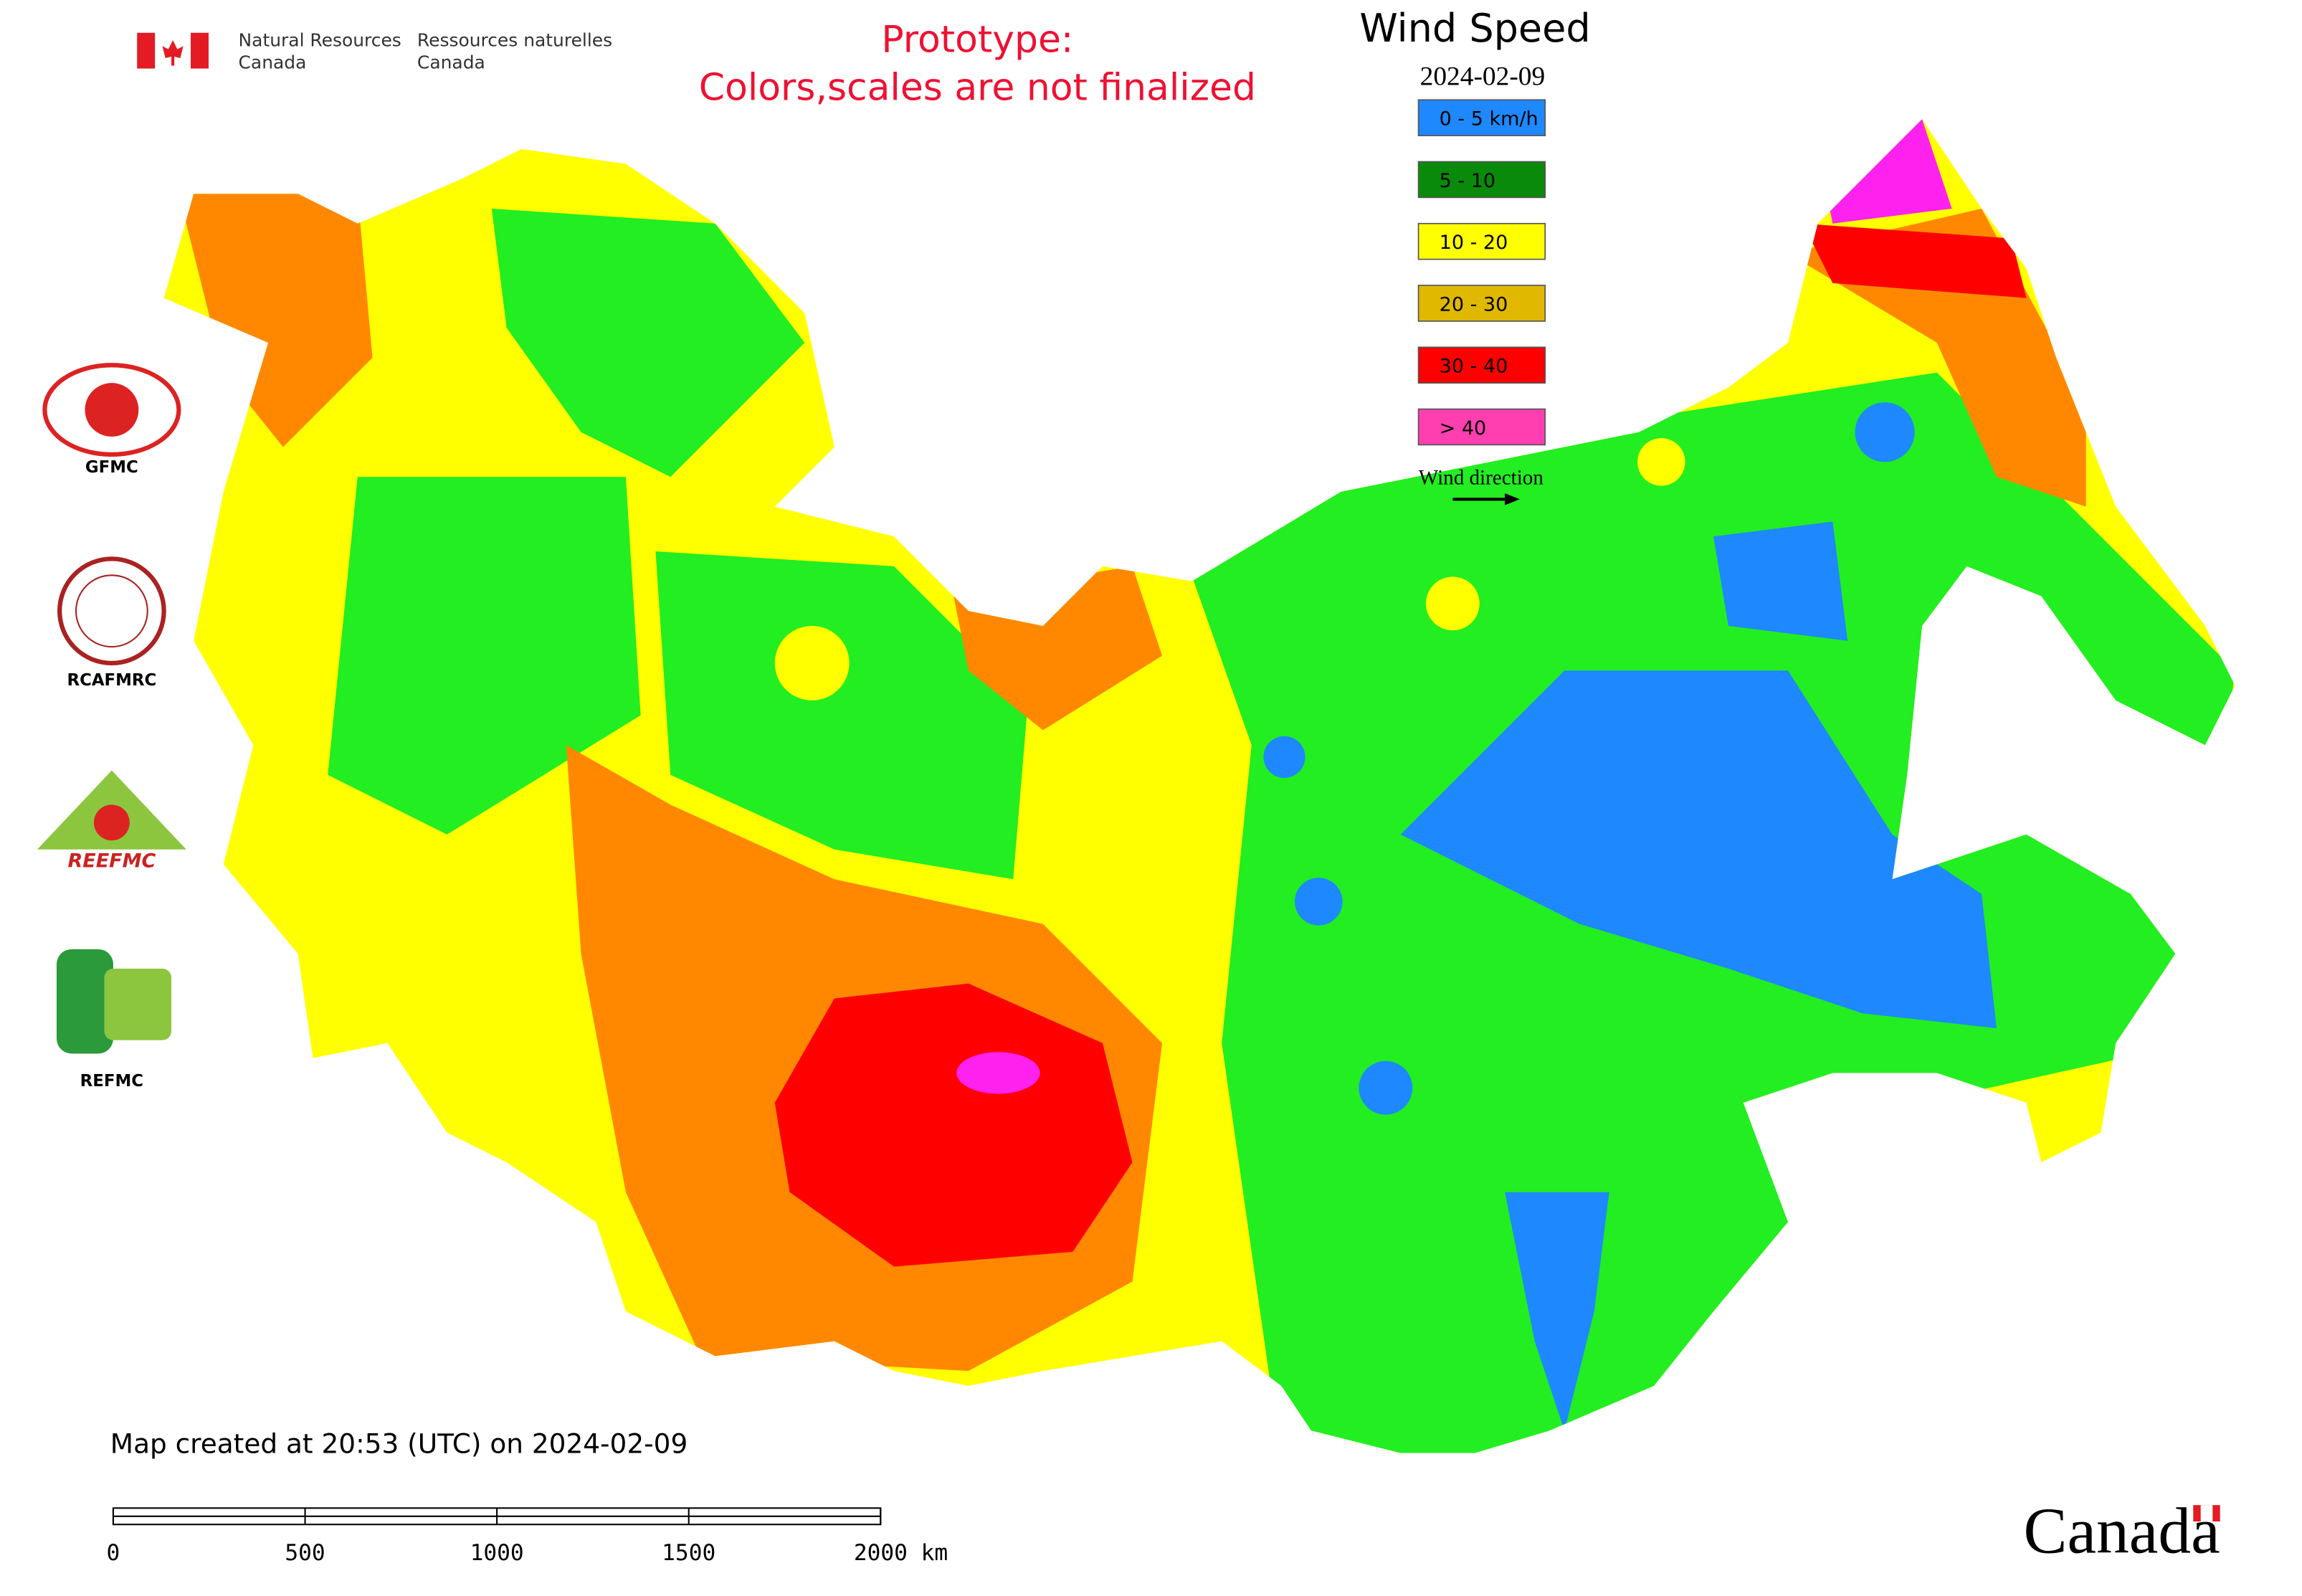 The image size is (2302, 1596). Describe the element at coordinates (305, 1553) in the screenshot. I see `scale-bar-label: 500` at that location.